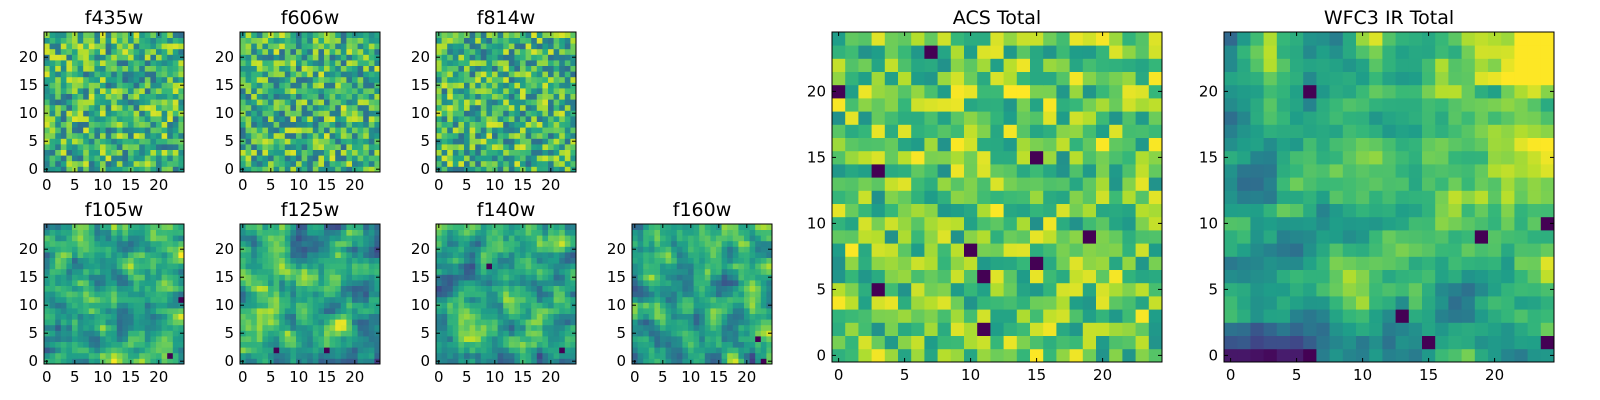 Image resolution: width=1600 pixels, height=400 pixels. I want to click on x-tick-label: 15, so click(522, 377).